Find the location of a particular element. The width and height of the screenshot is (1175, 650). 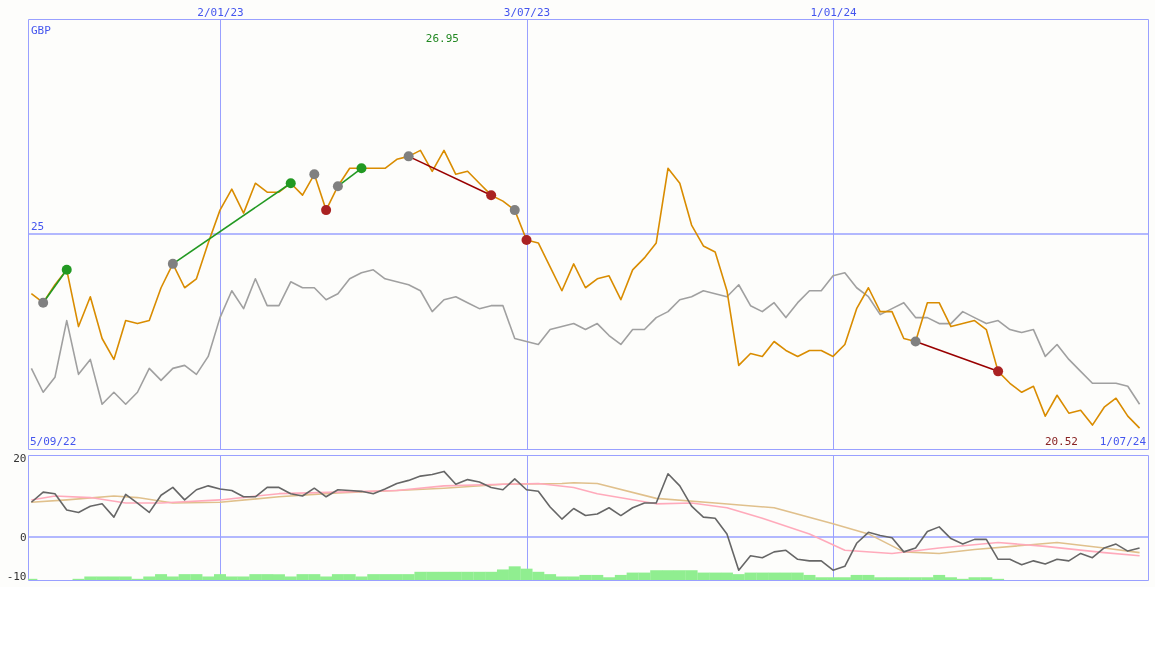

y-tick-label: 20 is located at coordinates (20, 459).